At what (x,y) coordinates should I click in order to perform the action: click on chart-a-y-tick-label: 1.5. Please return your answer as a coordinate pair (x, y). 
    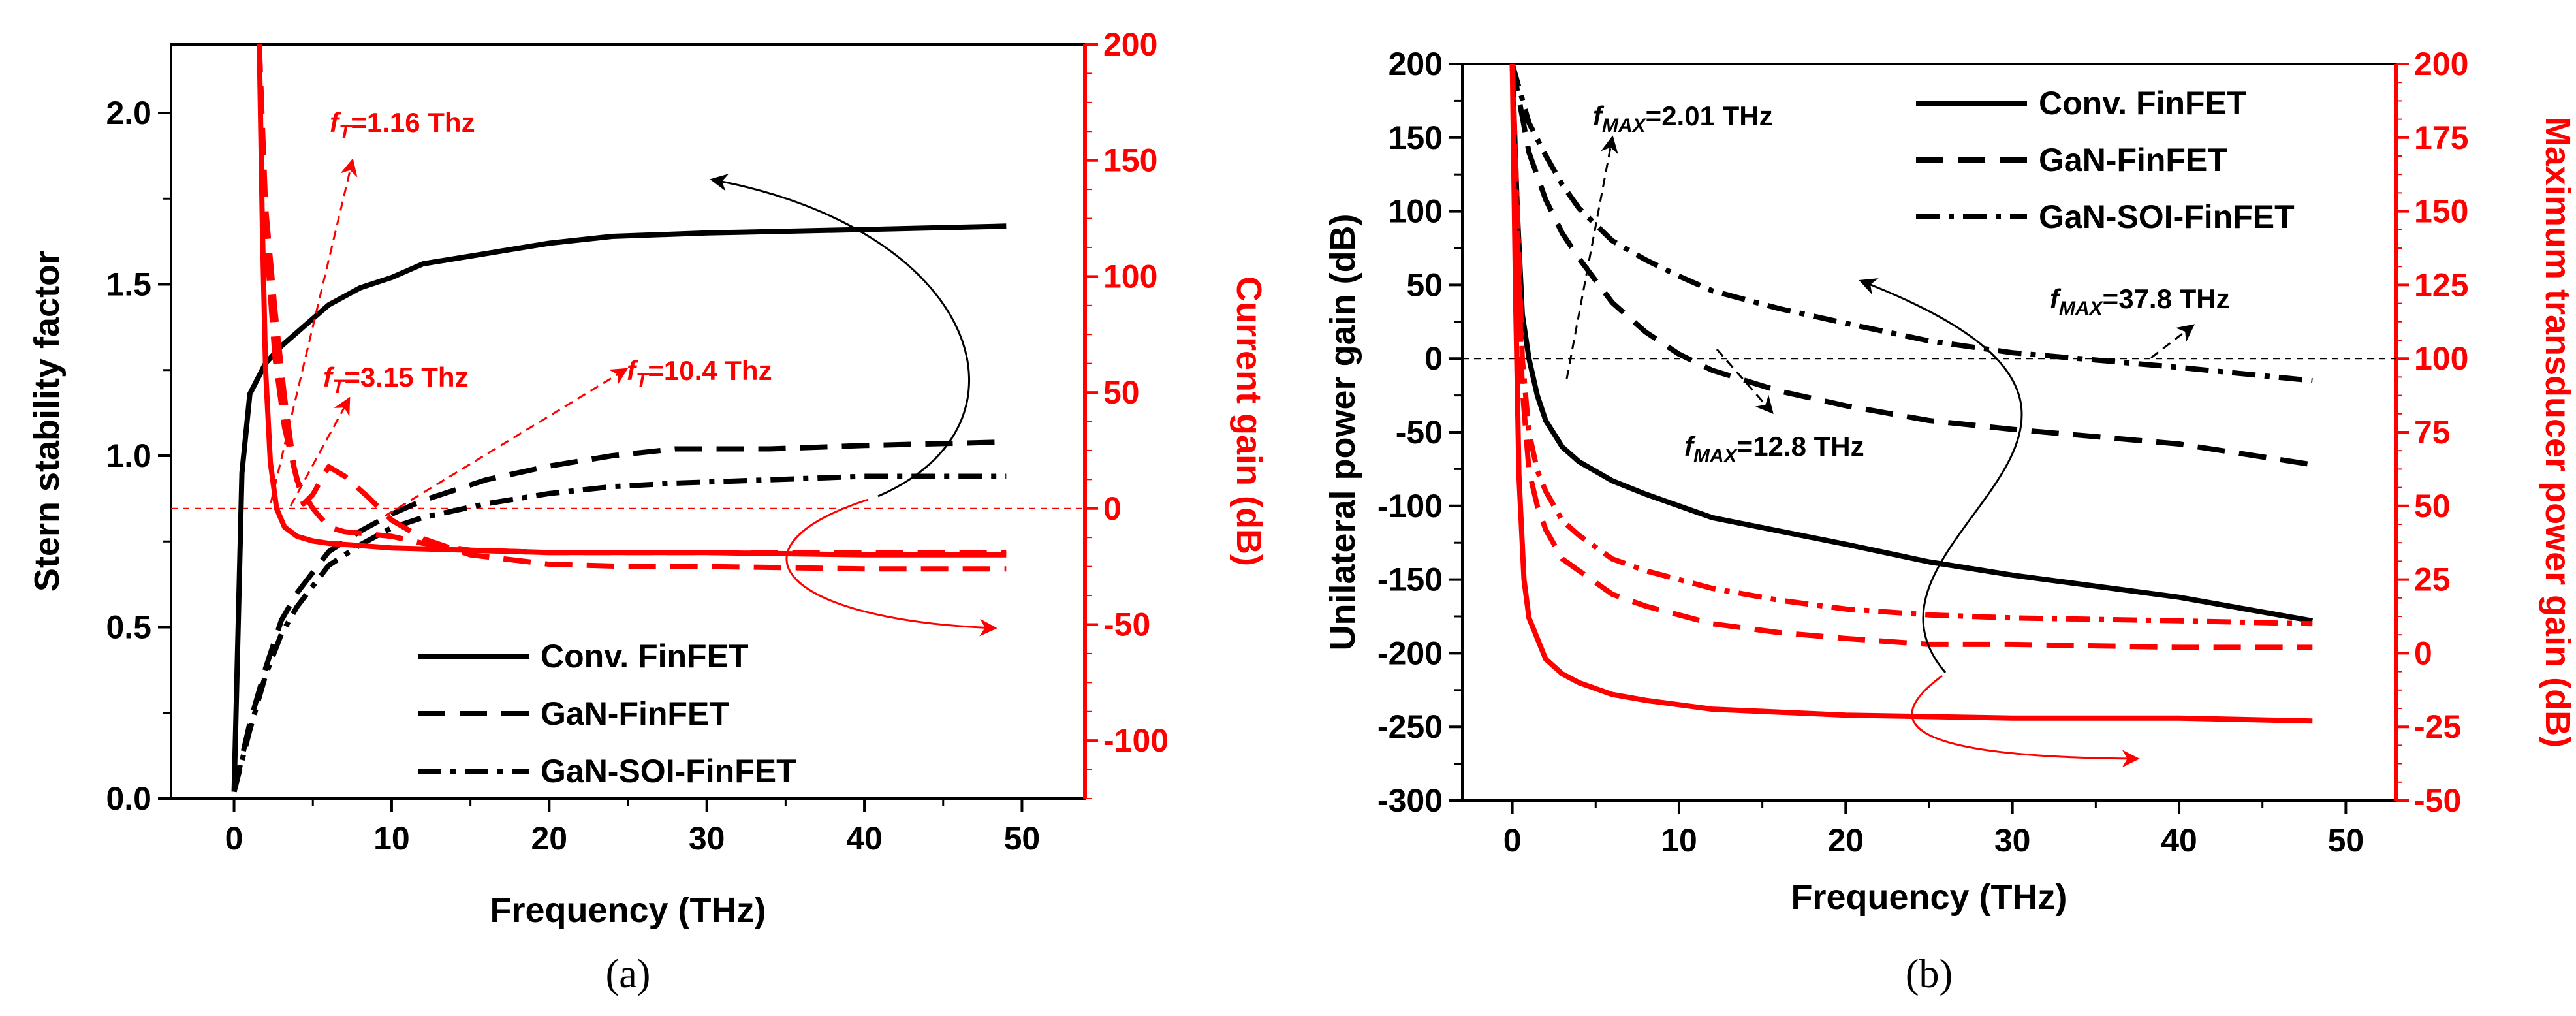
    Looking at the image, I should click on (128, 284).